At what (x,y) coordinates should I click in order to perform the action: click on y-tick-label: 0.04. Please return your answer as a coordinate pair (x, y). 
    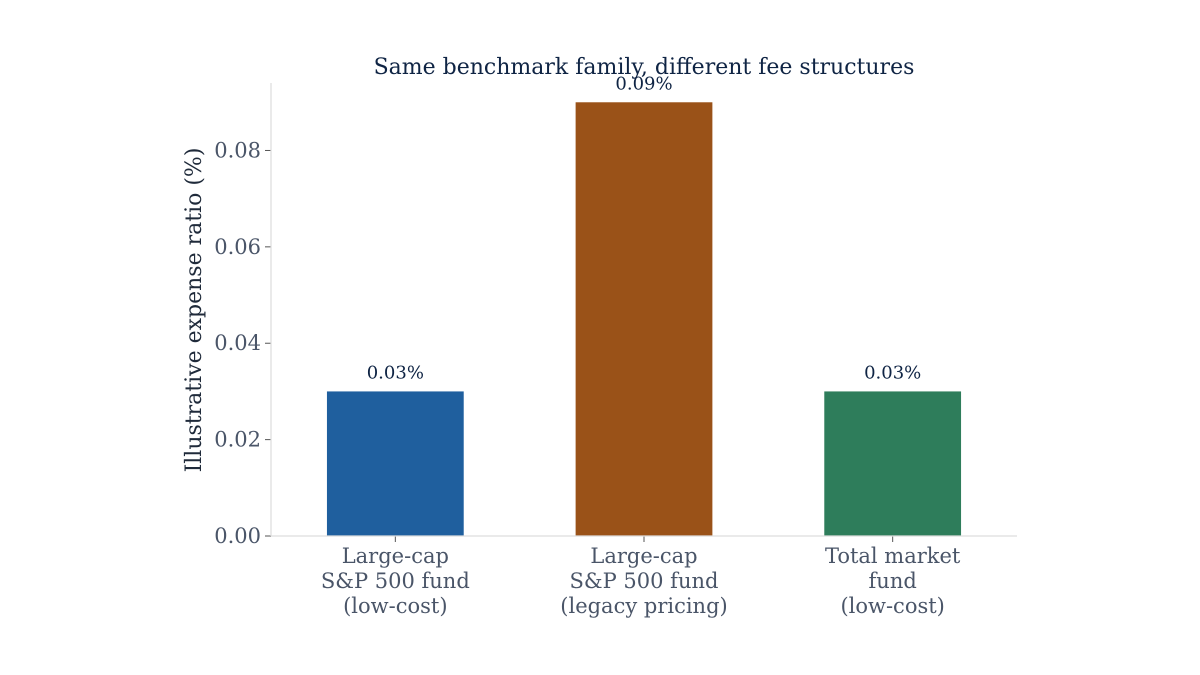
    Looking at the image, I should click on (237, 343).